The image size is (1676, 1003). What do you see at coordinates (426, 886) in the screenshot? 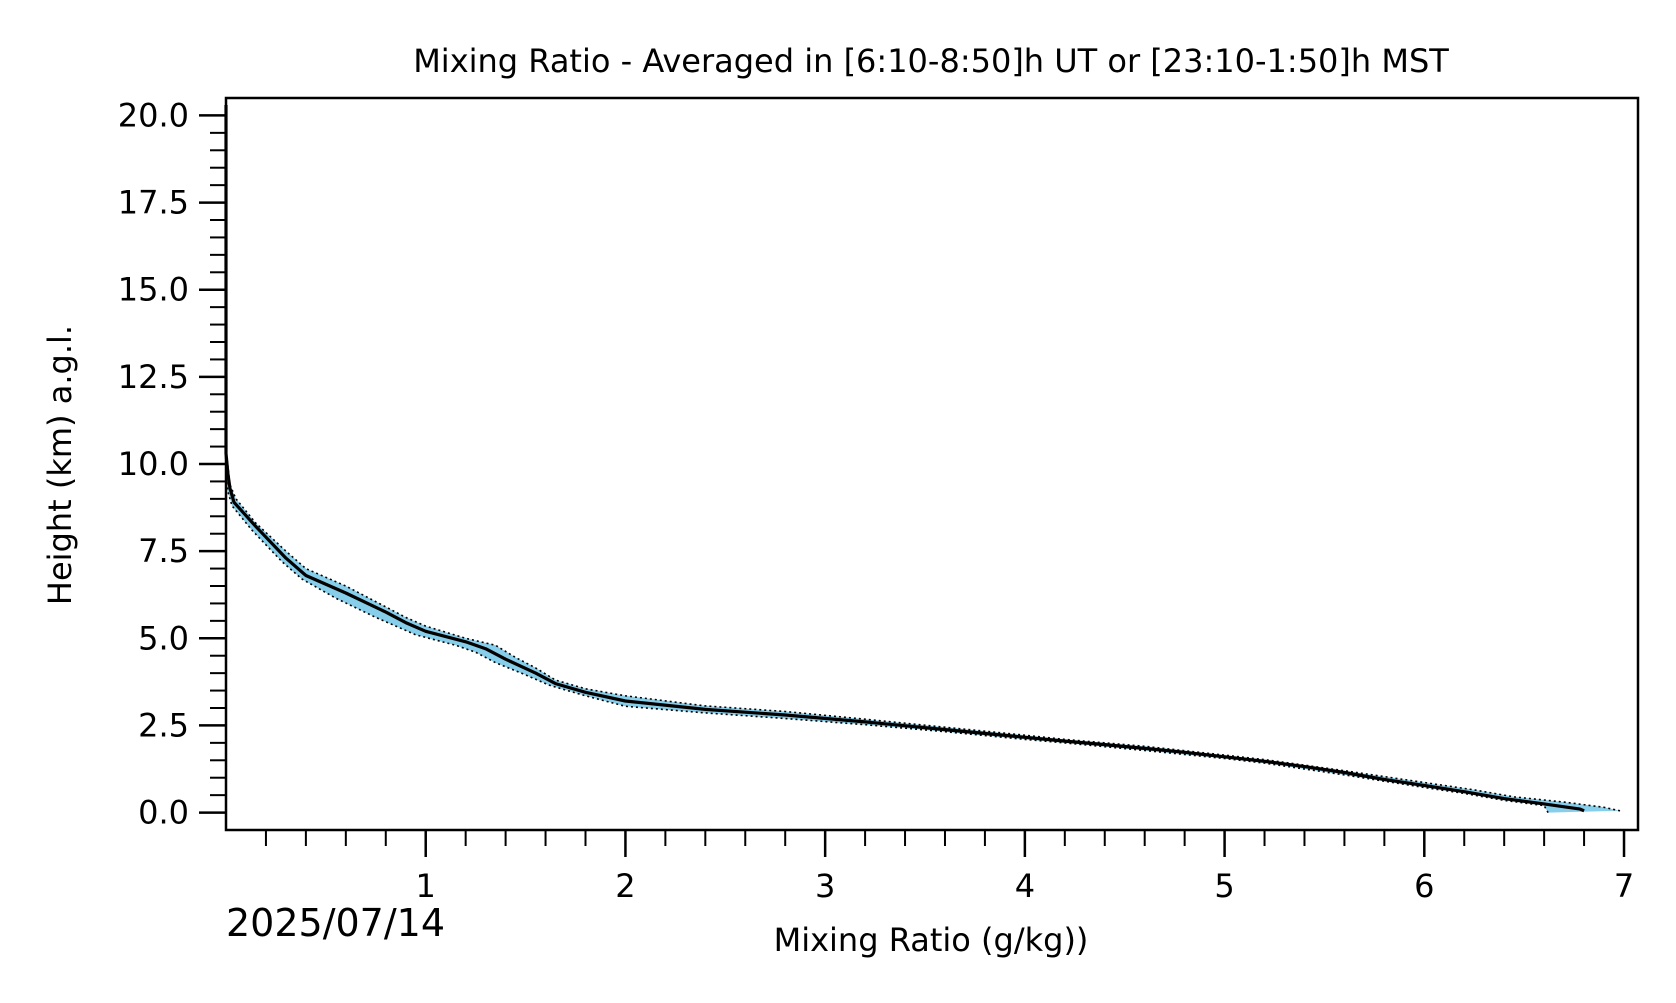
I see `x-tick-label: 1` at bounding box center [426, 886].